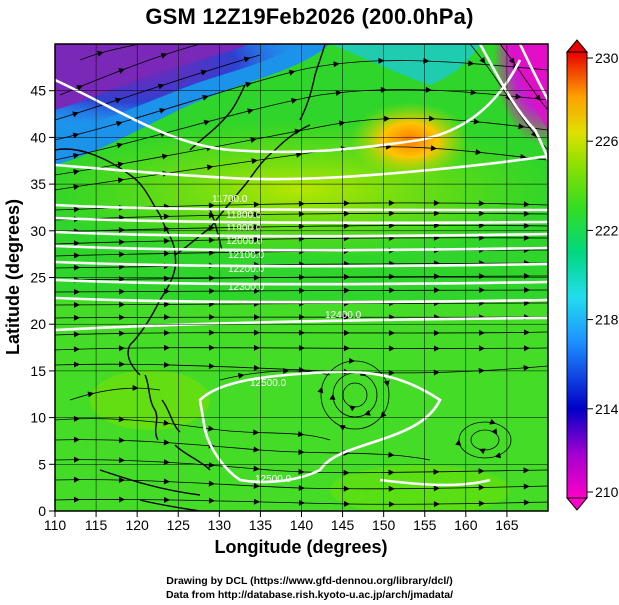 The height and width of the screenshot is (605, 619). What do you see at coordinates (244, 215) in the screenshot?
I see `contour-label: 11800.0` at bounding box center [244, 215].